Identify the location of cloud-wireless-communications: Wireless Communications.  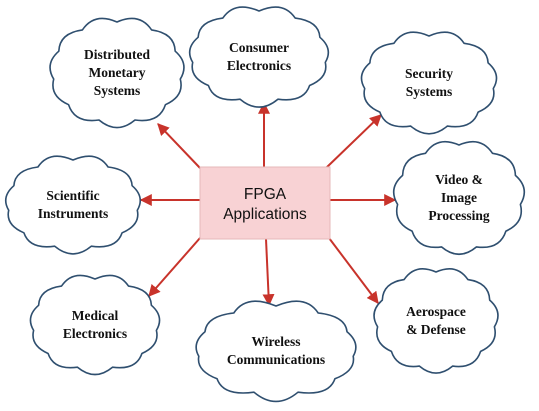
(276, 351).